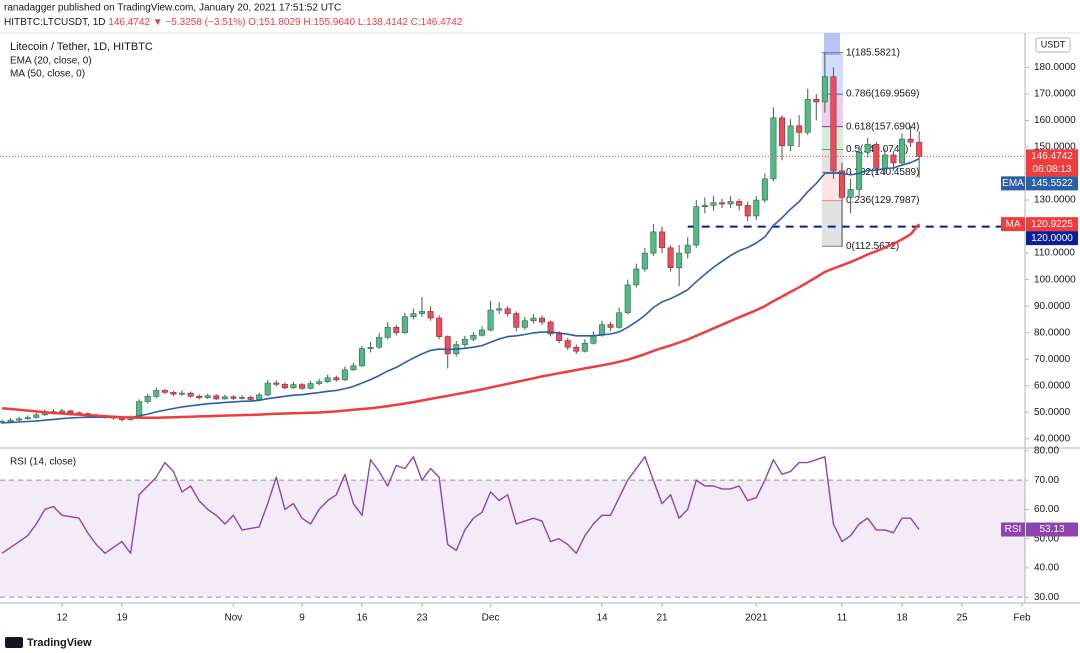  I want to click on x-tick-label: 21, so click(662, 618).